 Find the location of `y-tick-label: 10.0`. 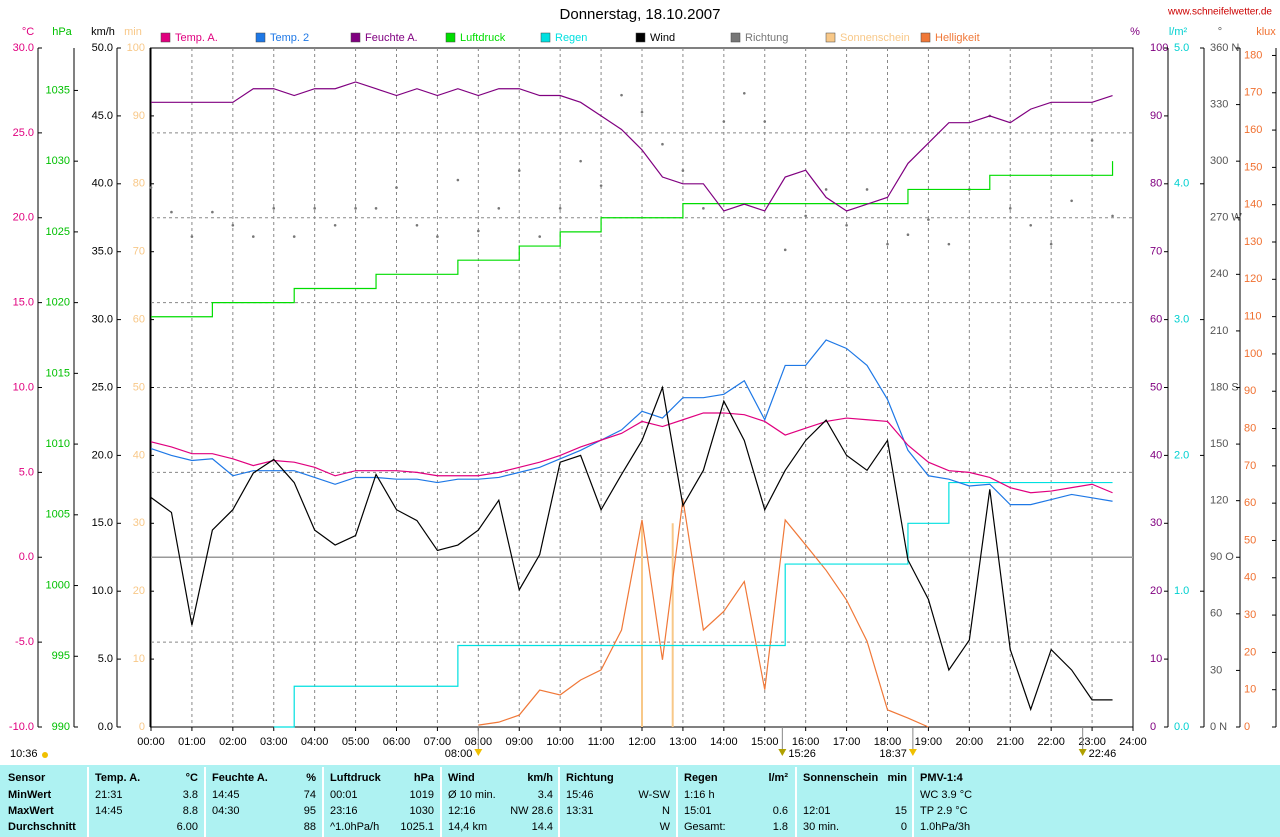

y-tick-label: 10.0 is located at coordinates (23, 387).